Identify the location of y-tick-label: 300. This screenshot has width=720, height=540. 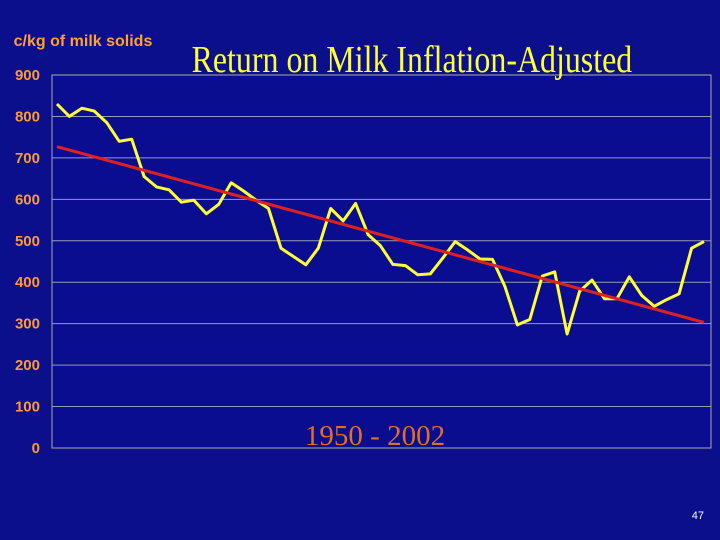
(27, 324).